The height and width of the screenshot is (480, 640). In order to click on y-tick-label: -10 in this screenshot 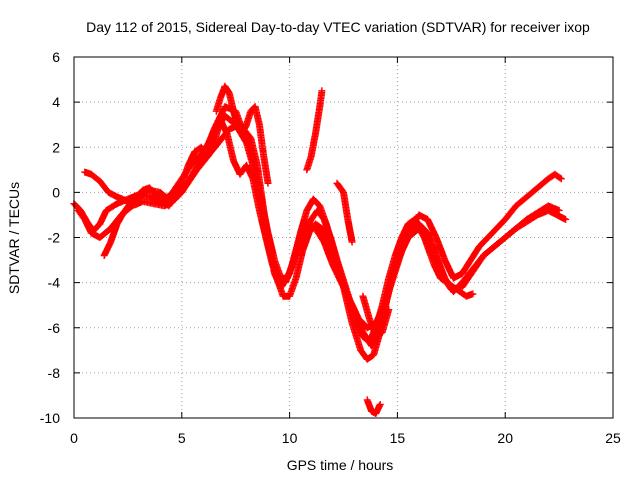, I will do `click(50, 418)`.